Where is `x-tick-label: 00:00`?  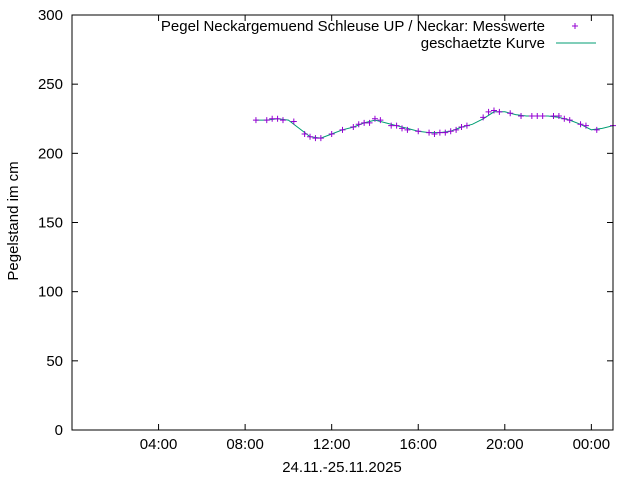
x-tick-label: 00:00 is located at coordinates (592, 444).